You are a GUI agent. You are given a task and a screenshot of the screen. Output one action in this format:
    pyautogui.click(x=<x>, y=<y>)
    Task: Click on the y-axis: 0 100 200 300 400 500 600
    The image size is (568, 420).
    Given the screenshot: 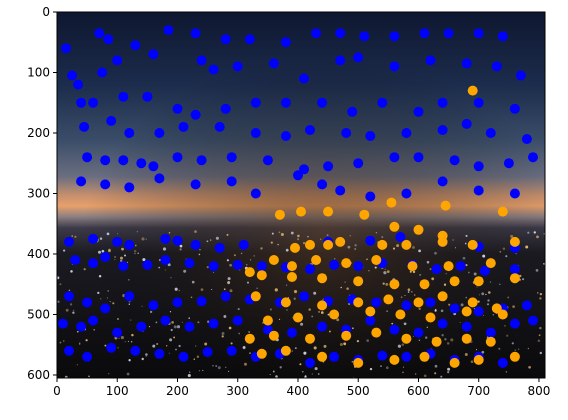 What is the action you would take?
    pyautogui.click(x=42, y=193)
    